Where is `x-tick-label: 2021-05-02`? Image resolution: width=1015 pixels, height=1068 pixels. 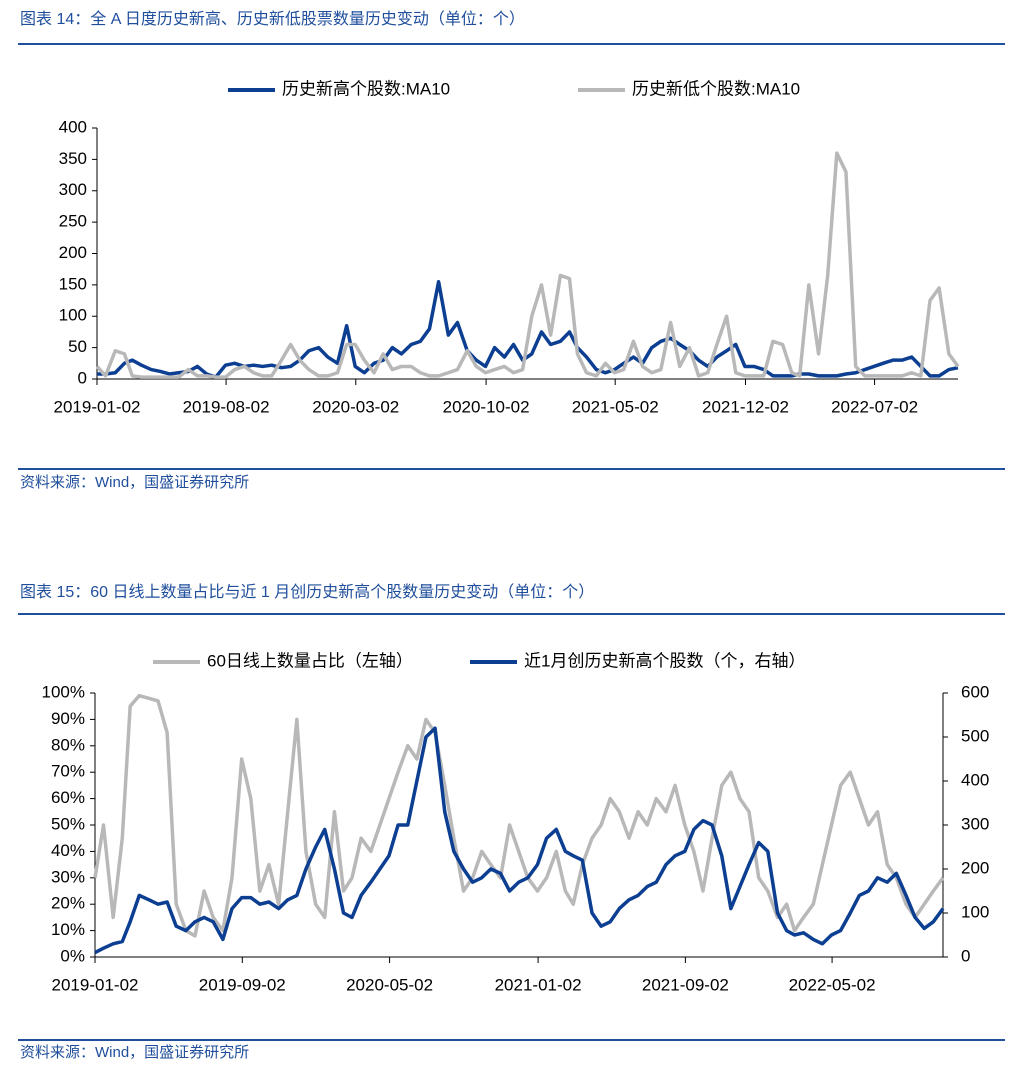 x-tick-label: 2021-05-02 is located at coordinates (615, 406).